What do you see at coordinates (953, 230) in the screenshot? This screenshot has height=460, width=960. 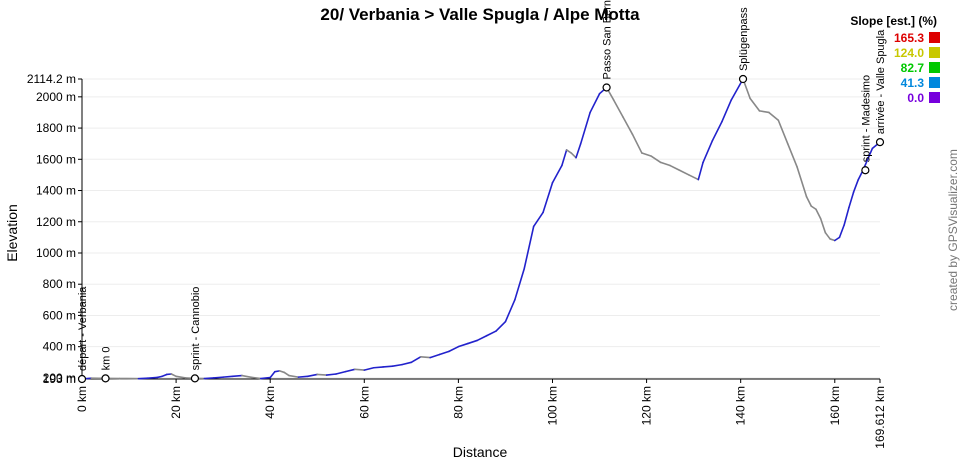 I see `credit-text: created by GPSVisualizer.com` at bounding box center [953, 230].